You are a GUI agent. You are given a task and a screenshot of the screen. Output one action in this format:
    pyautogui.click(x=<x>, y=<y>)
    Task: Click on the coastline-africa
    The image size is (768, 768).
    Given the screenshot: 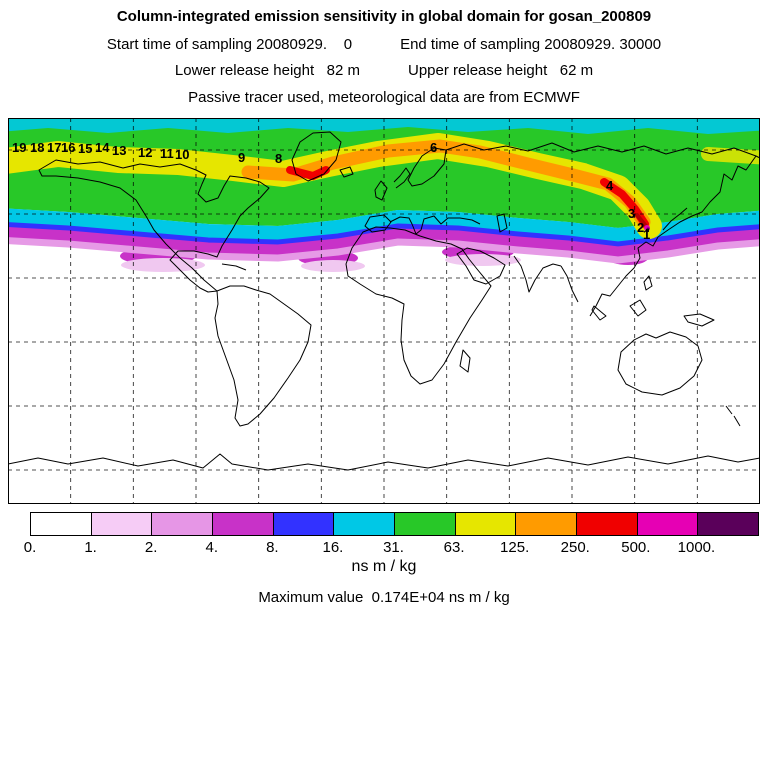 What is the action you would take?
    pyautogui.click(x=418, y=305)
    